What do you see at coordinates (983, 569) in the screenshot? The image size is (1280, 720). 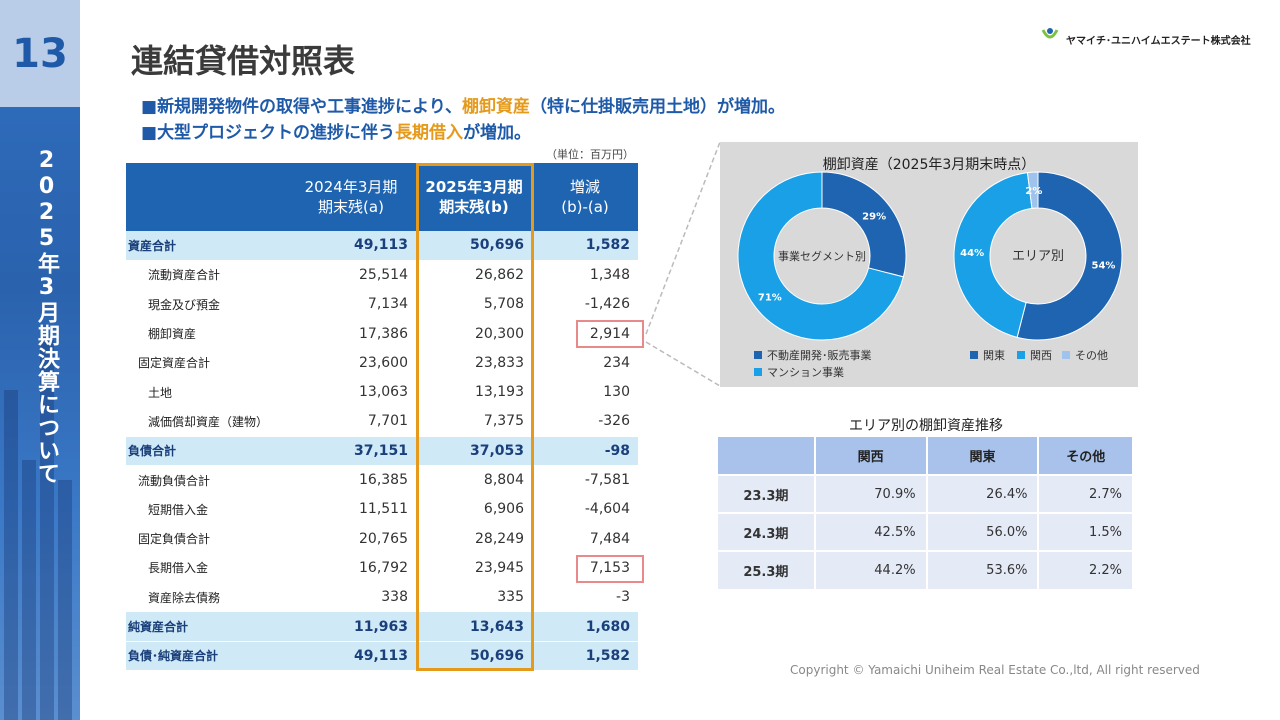 I see `area-share-cell: 53.6%` at bounding box center [983, 569].